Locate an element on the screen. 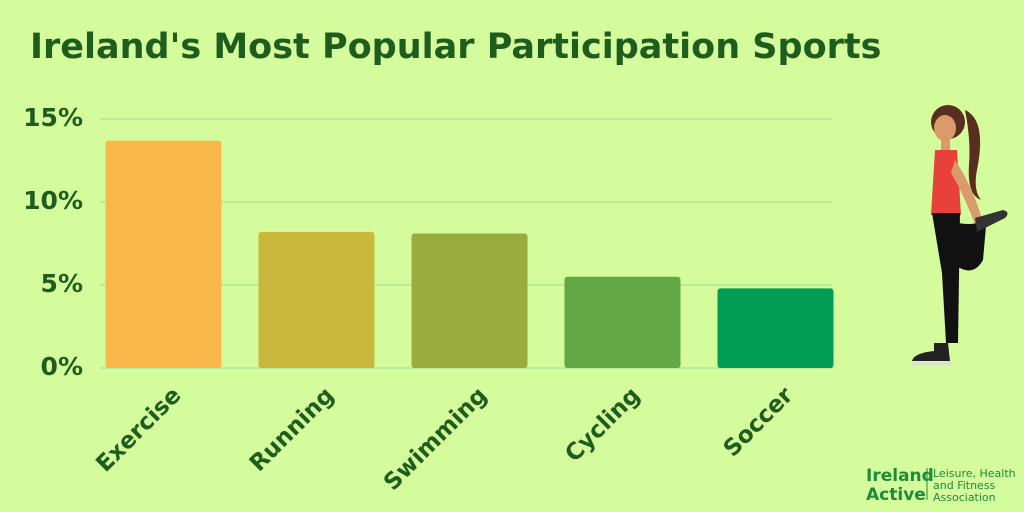  logo-brand: Active is located at coordinates (896, 495).